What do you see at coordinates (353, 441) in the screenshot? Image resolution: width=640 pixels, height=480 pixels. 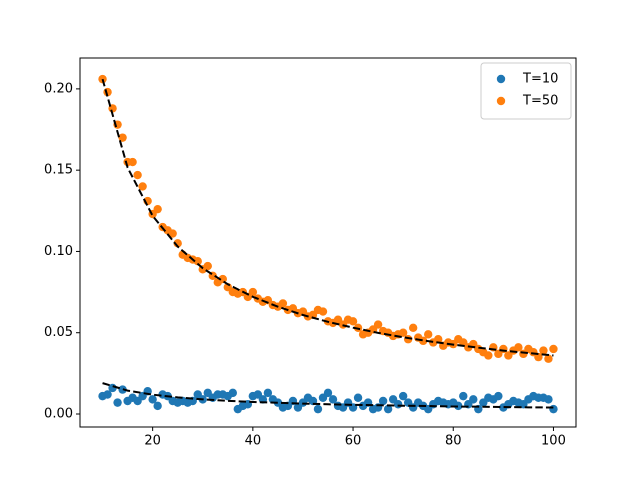 I see `x-tick-label: 60` at bounding box center [353, 441].